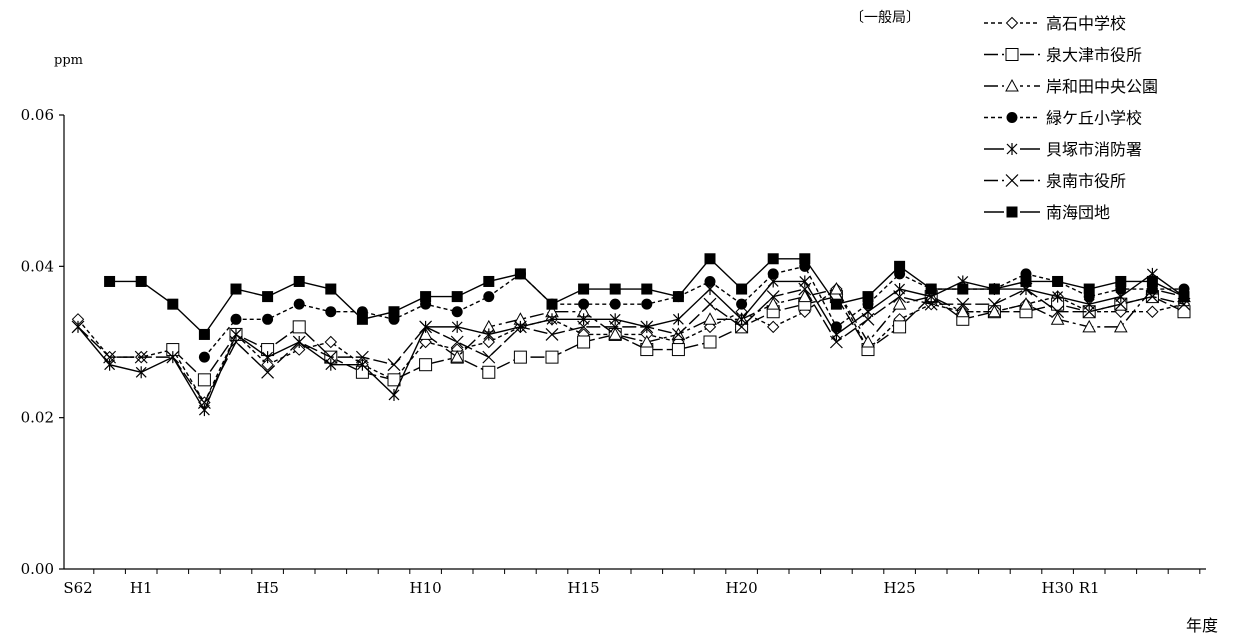  I want to click on legend-item: 貝塚市消防署, so click(1063, 149).